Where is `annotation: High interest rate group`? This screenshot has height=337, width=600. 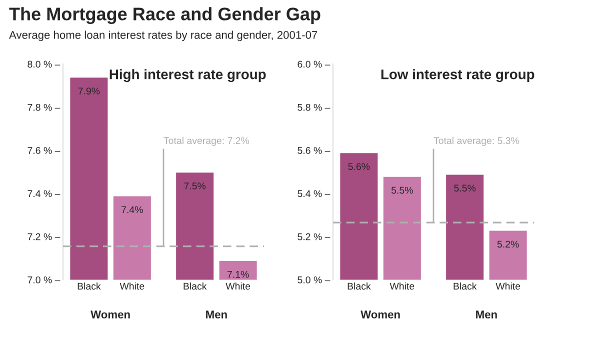
annotation: High interest rate group is located at coordinates (188, 75).